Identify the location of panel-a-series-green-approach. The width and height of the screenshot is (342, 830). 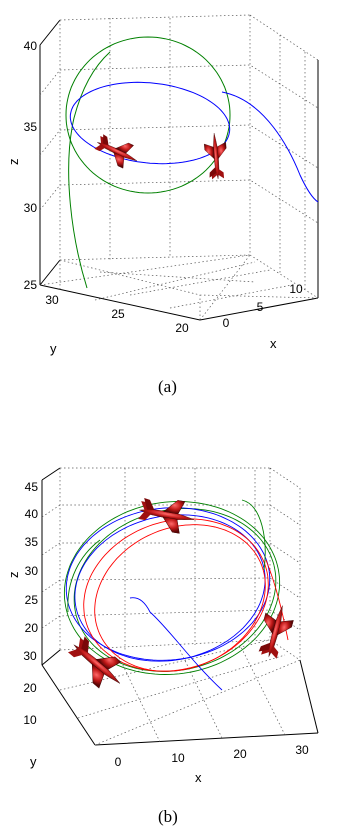
(89, 170).